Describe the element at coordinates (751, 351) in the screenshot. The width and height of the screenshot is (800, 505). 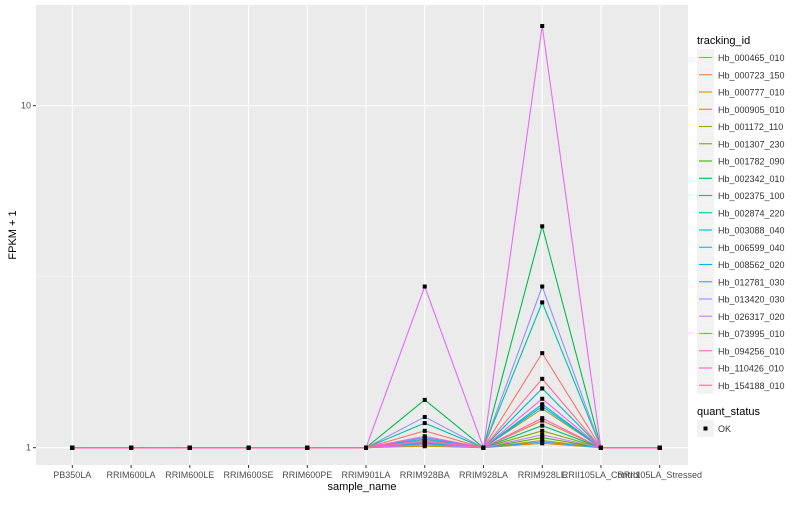
I see `legend-label: Hb_094256_010` at that location.